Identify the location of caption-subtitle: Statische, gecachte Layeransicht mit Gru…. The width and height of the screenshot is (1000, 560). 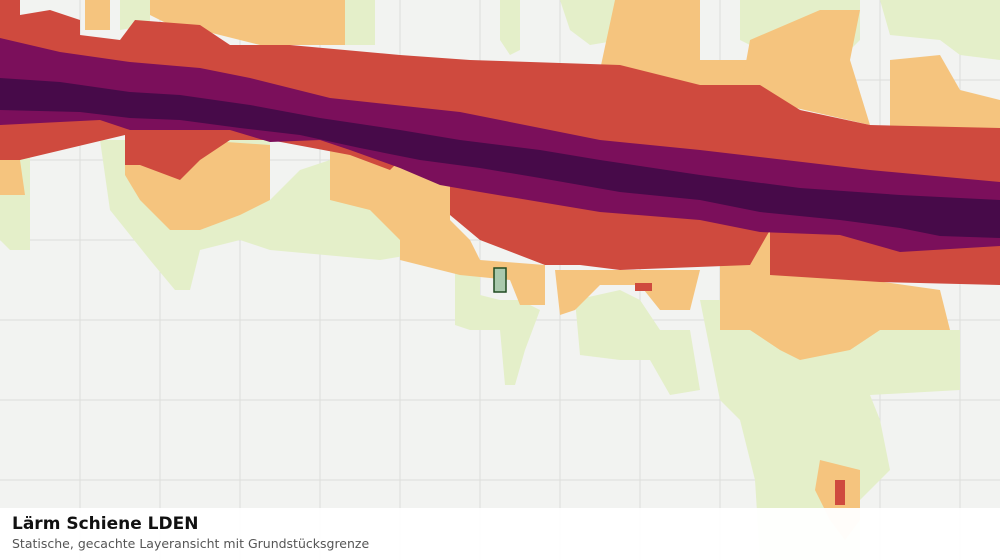
(190, 543).